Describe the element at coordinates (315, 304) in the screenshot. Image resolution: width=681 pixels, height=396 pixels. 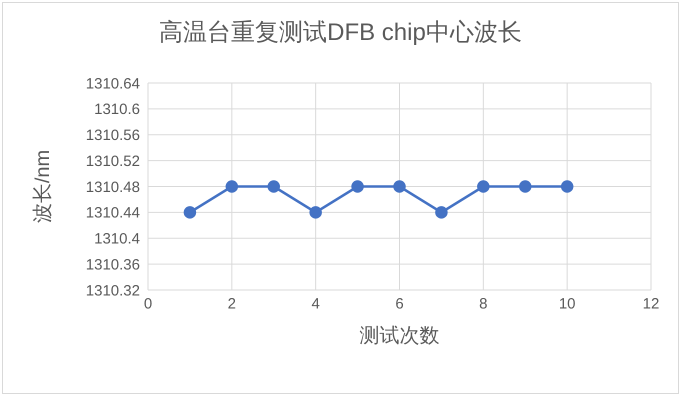
I see `x-tick-label: 4` at that location.